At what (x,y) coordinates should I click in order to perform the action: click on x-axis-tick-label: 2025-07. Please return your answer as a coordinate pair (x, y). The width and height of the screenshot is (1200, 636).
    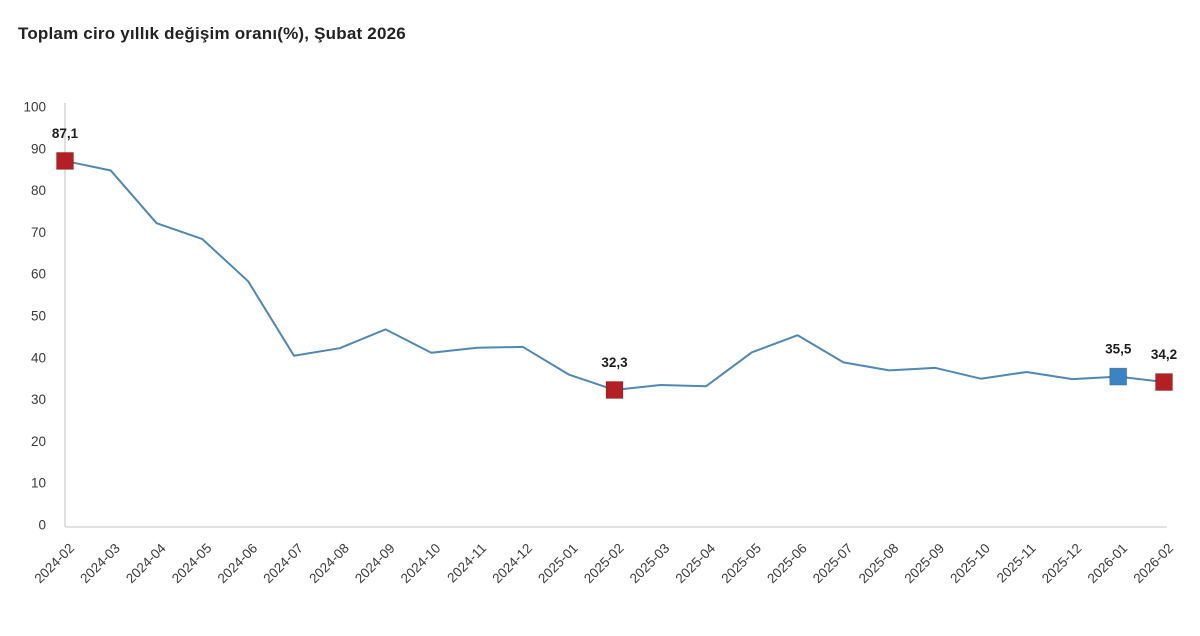
    Looking at the image, I should click on (833, 564).